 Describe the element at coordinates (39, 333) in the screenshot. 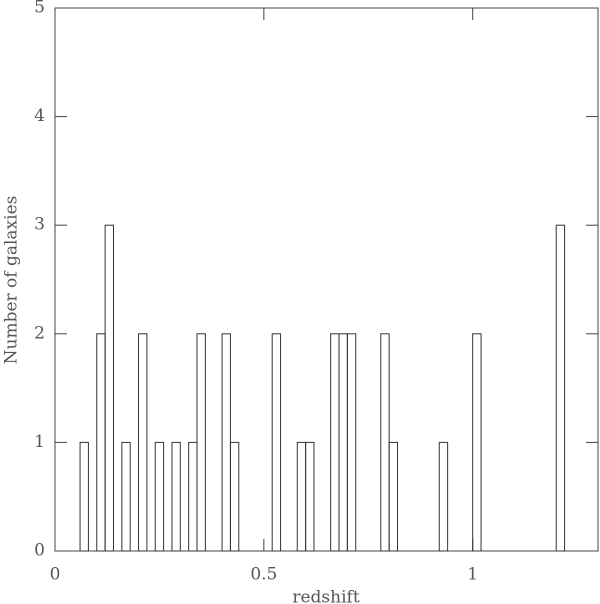

I see `y-tick-label: 2` at that location.